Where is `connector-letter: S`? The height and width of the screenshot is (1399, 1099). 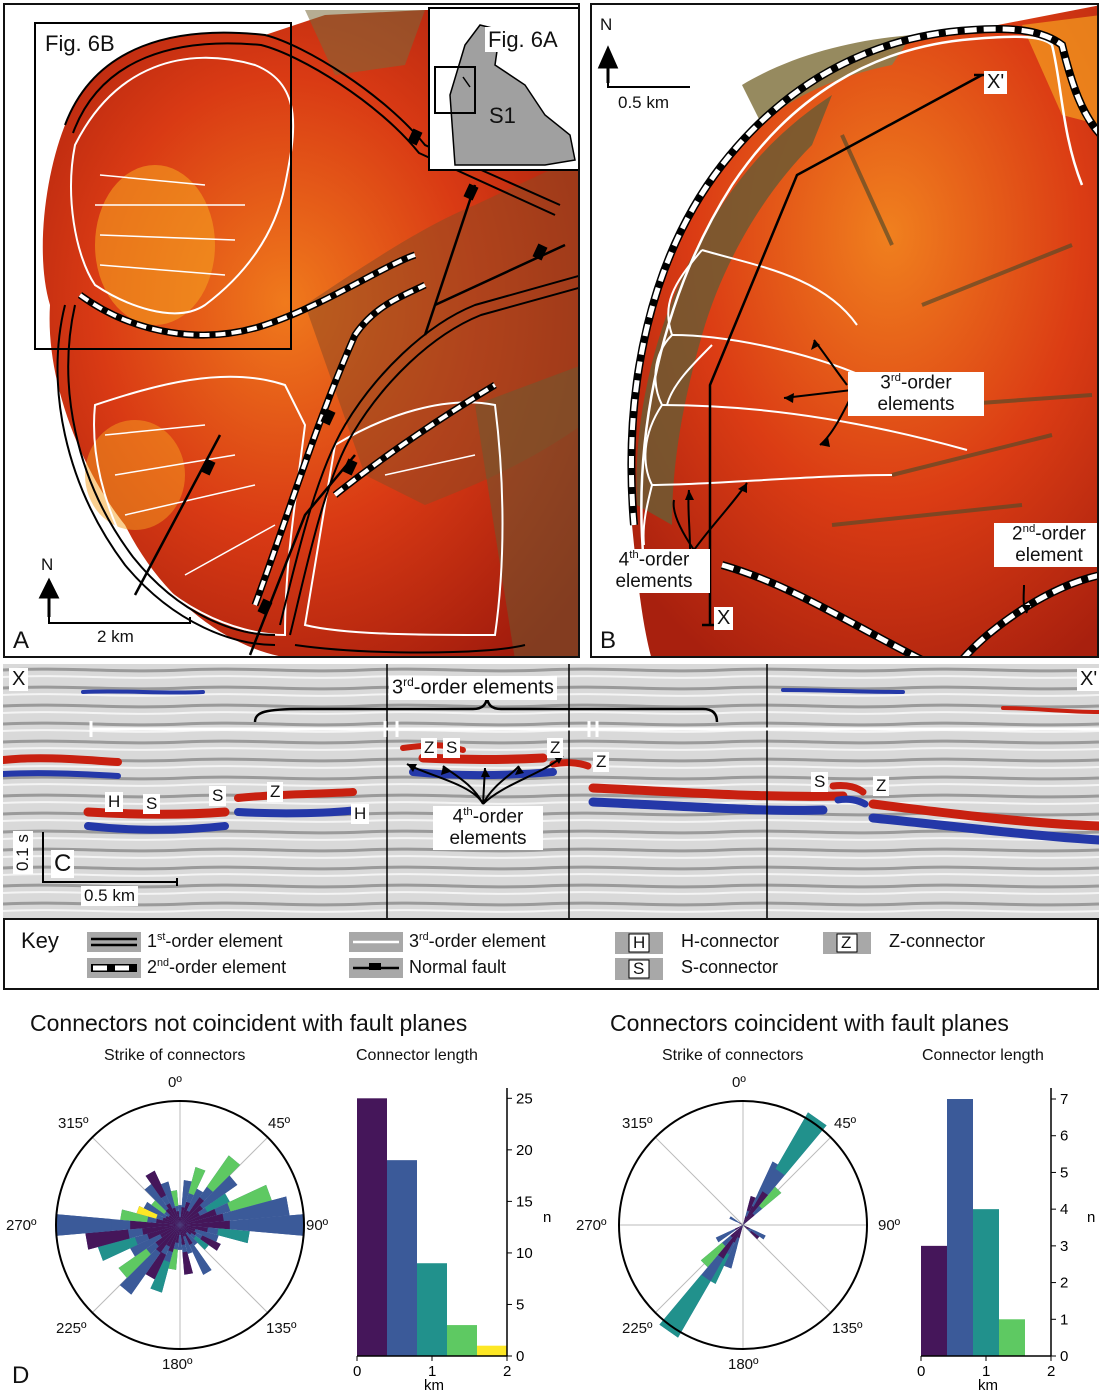 connector-letter: S is located at coordinates (452, 748).